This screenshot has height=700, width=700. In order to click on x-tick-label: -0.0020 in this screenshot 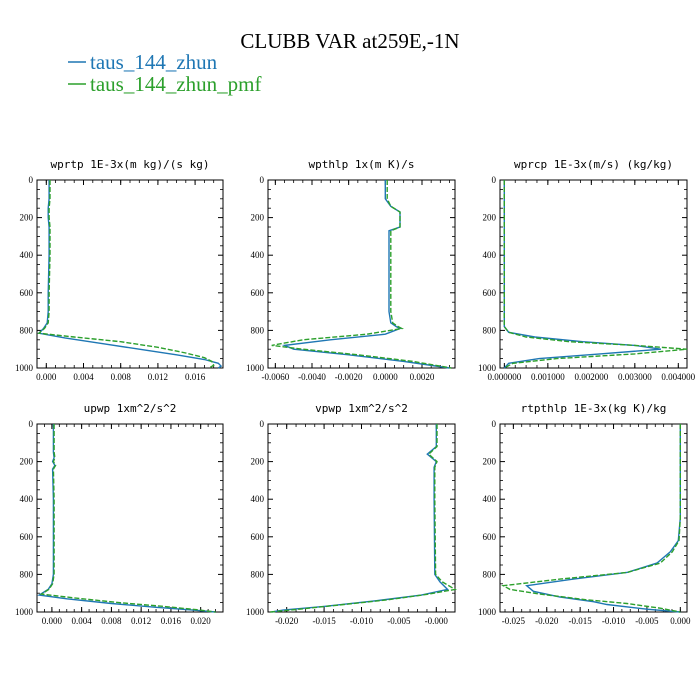, I will do `click(349, 377)`.